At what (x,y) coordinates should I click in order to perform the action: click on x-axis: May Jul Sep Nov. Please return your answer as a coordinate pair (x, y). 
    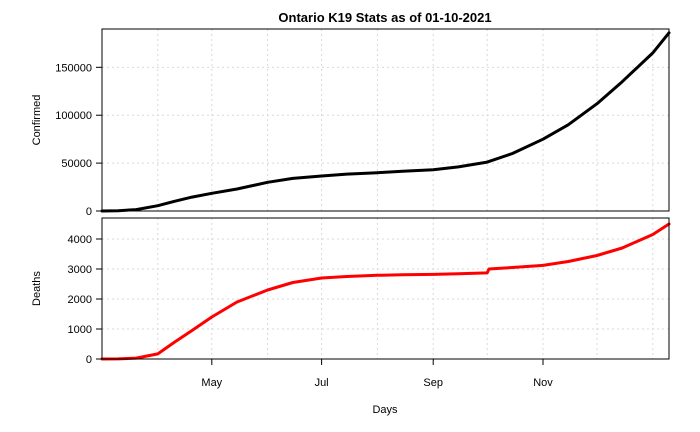
    Looking at the image, I should click on (377, 374).